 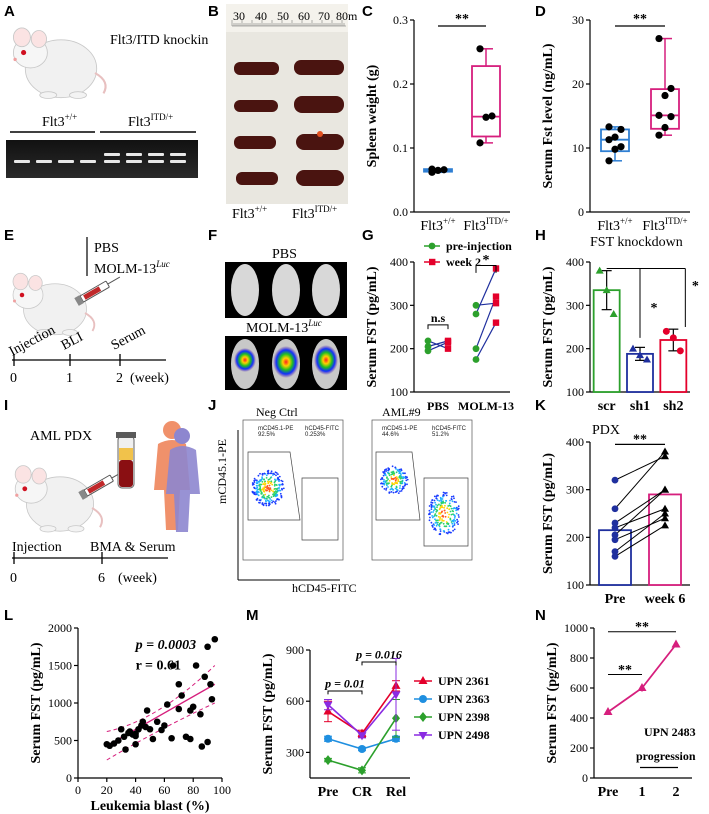 What do you see at coordinates (400, 212) in the screenshot?
I see `y-tick-label: 0.0` at bounding box center [400, 212].